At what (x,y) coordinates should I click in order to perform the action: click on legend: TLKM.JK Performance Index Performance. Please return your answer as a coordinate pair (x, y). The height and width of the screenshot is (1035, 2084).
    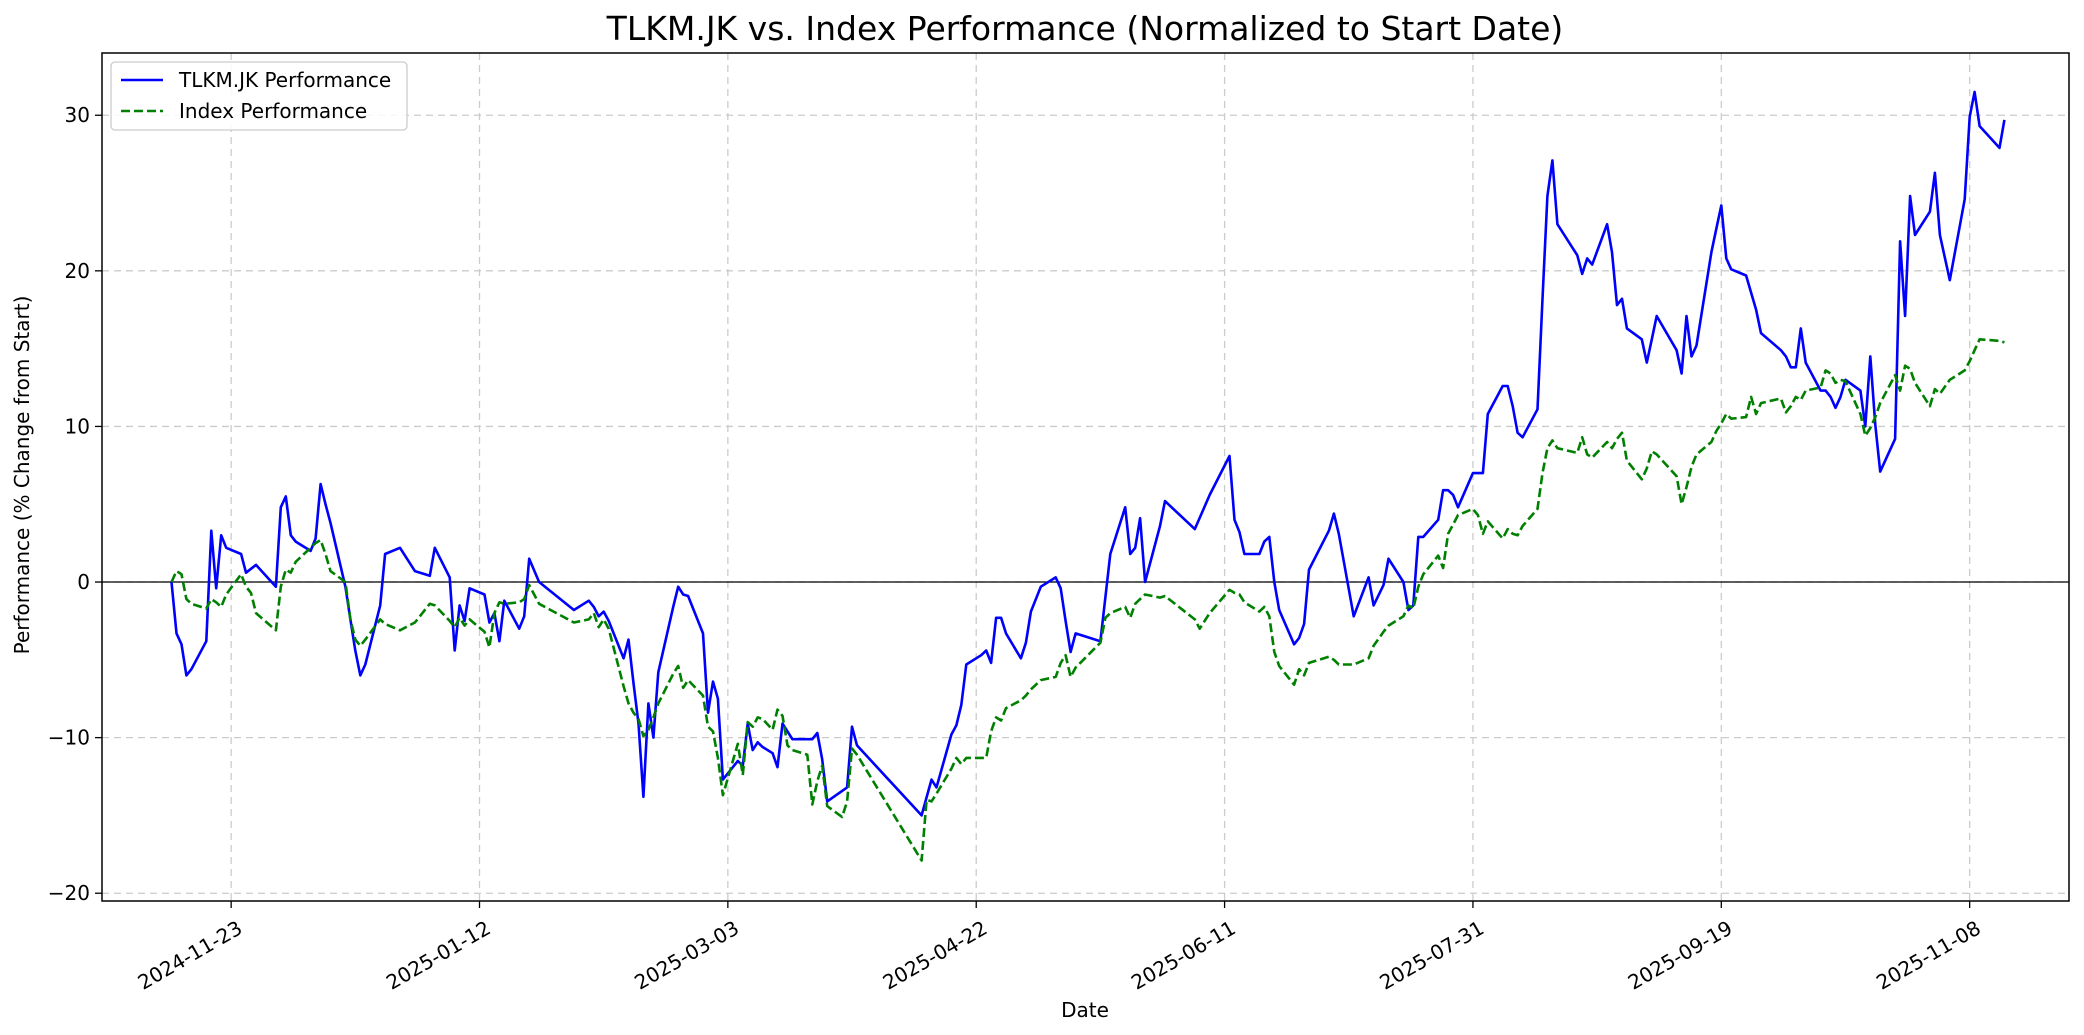
    Looking at the image, I should click on (259, 96).